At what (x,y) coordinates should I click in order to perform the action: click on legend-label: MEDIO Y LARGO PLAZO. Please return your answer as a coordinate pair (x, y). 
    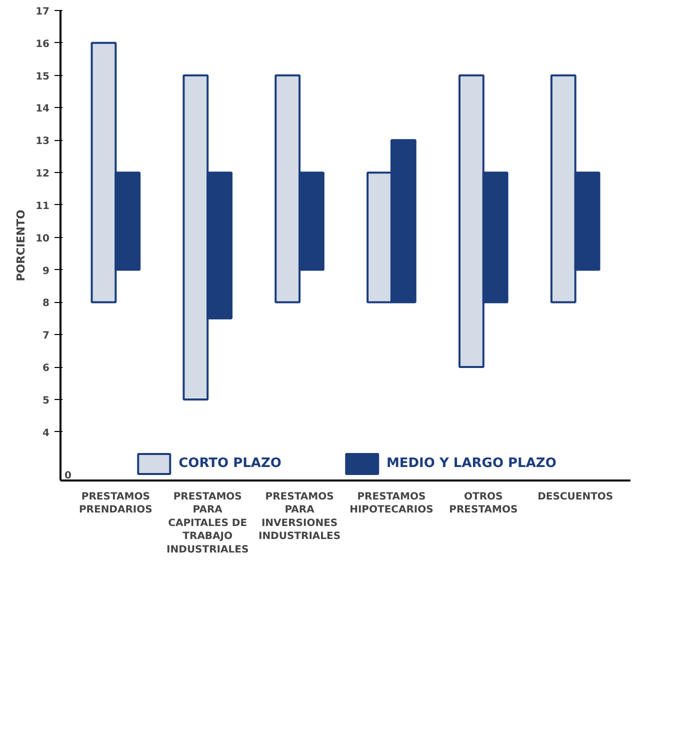
    Looking at the image, I should click on (471, 463).